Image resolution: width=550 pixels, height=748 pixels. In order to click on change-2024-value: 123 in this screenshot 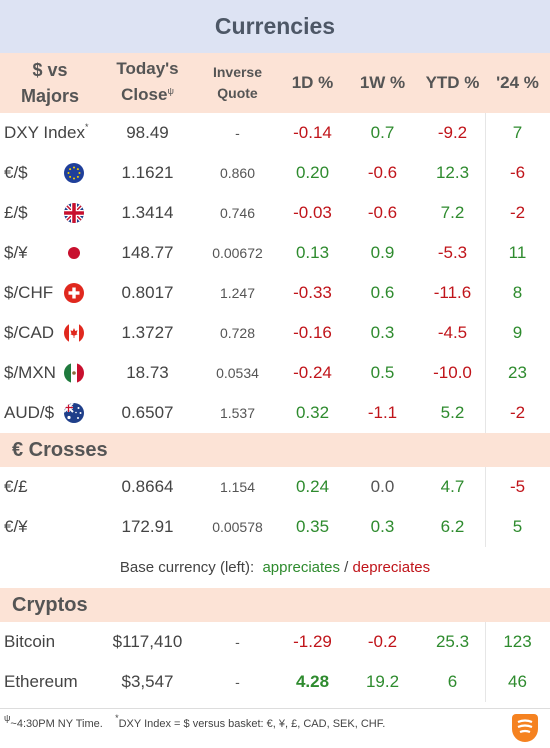, I will do `click(517, 641)`.